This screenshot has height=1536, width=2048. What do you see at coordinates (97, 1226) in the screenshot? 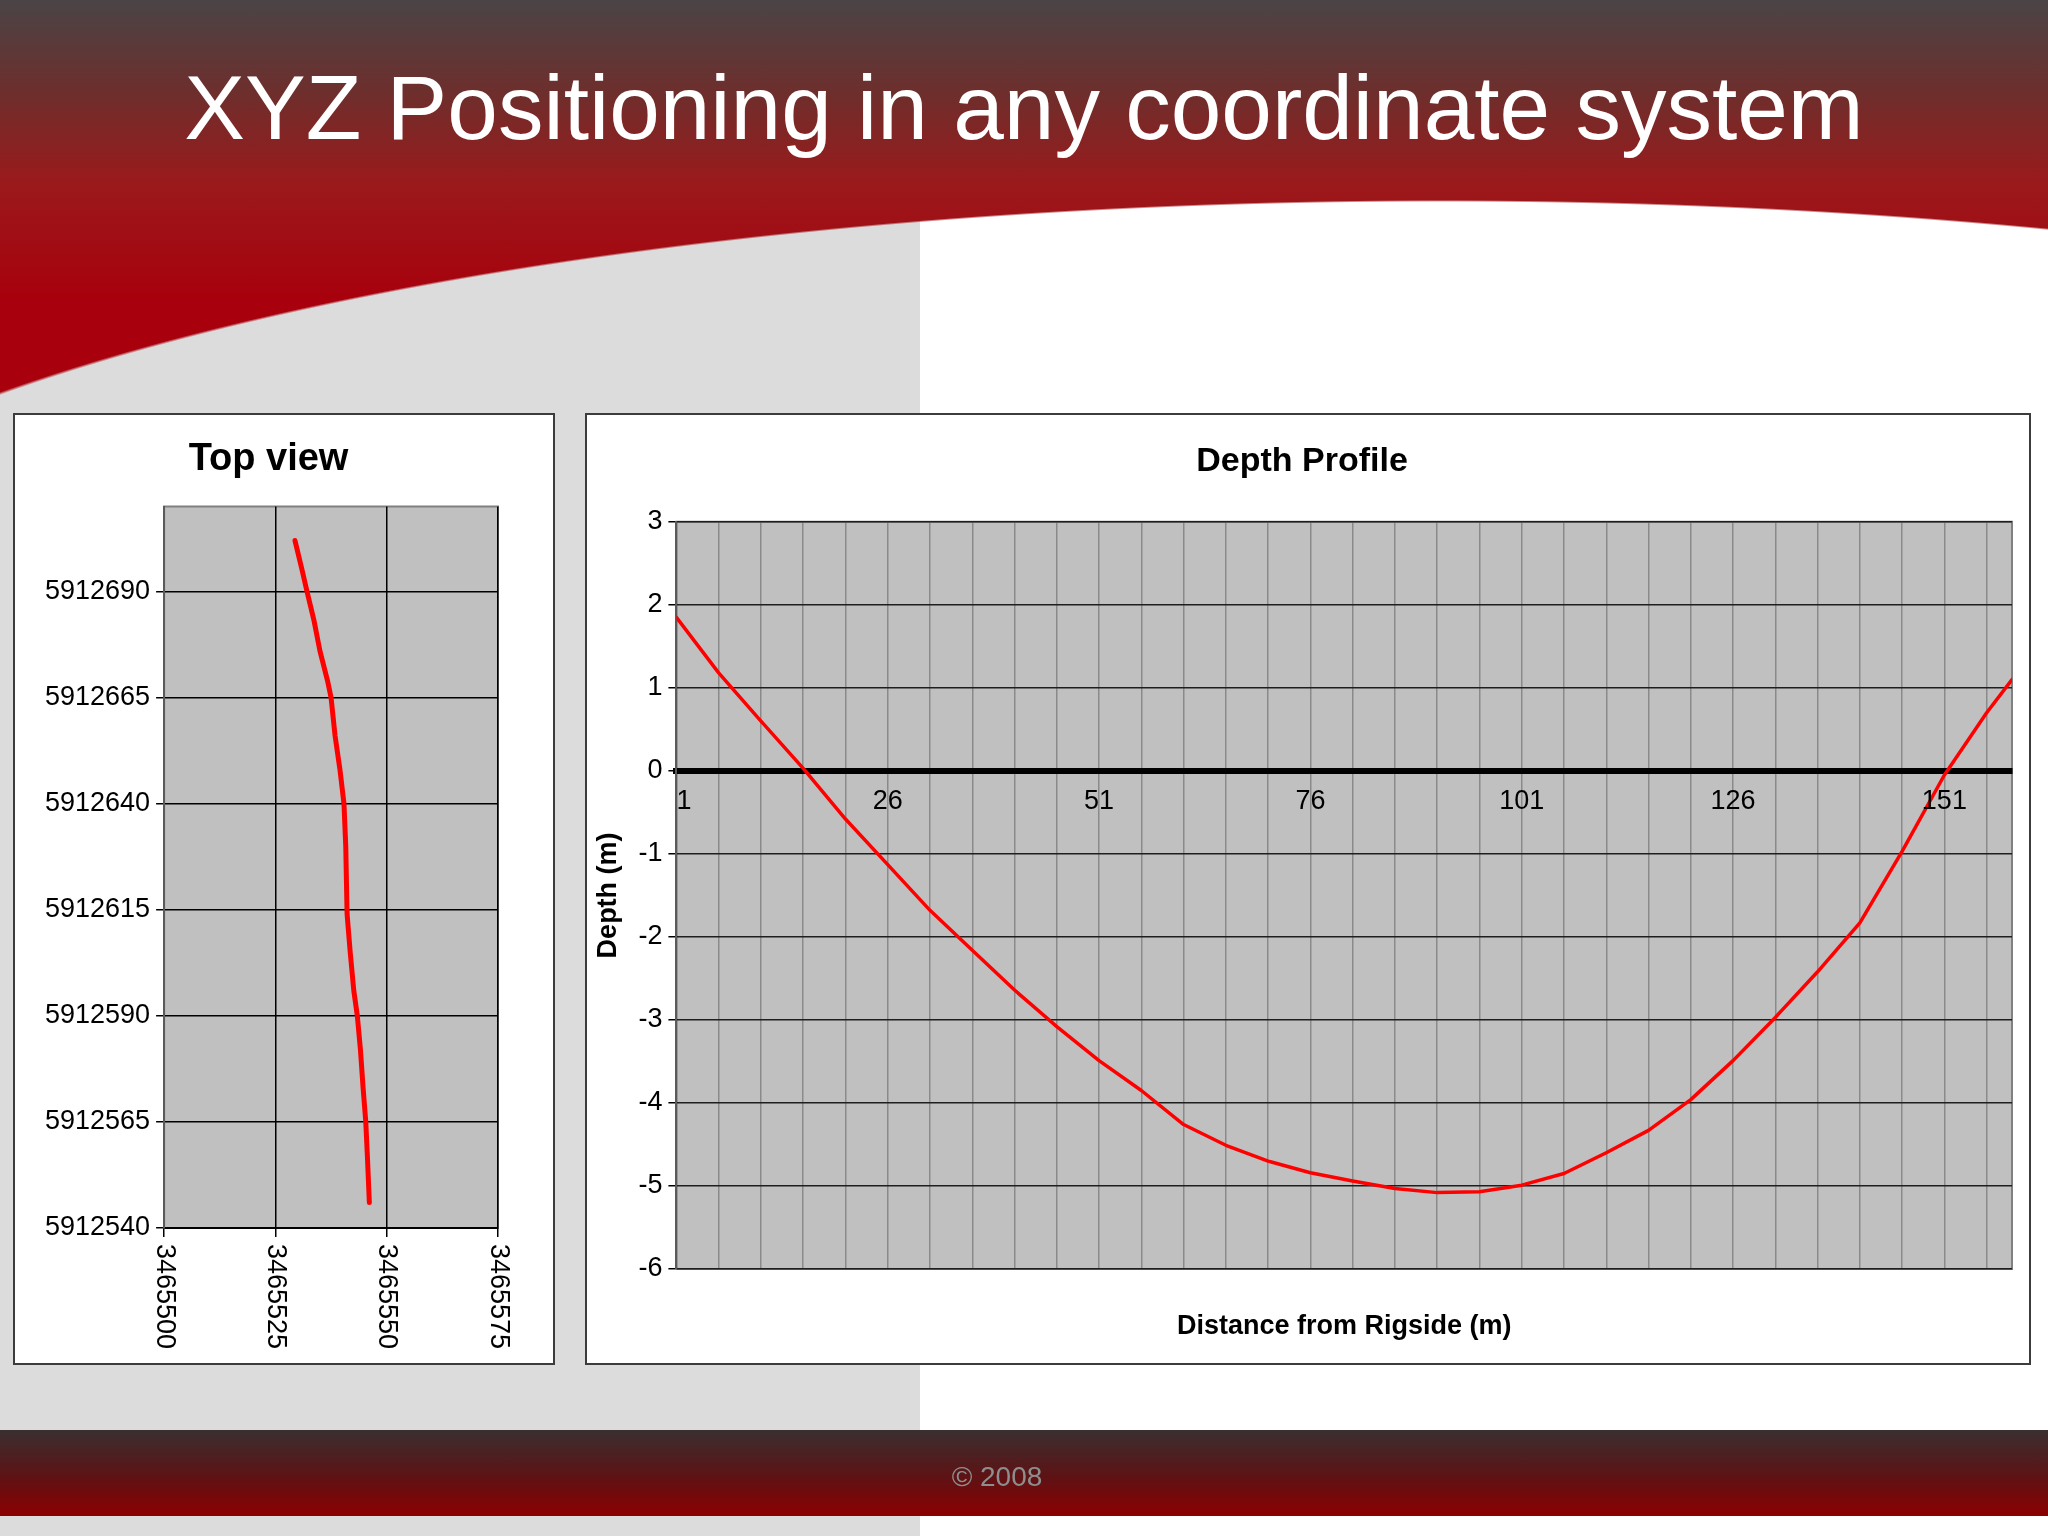
I see `y-tick-label: 5912540` at bounding box center [97, 1226].